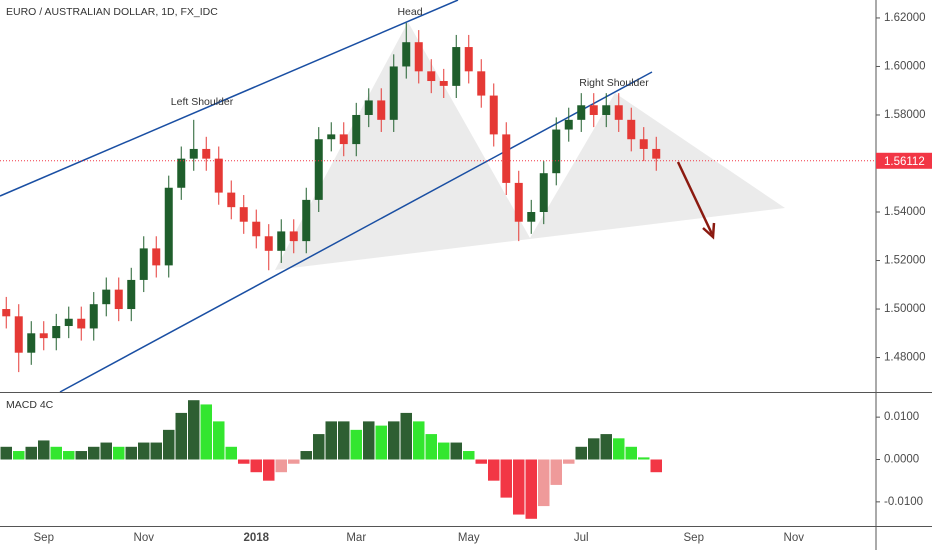  I want to click on y-tick-label: 1.60000, so click(905, 66).